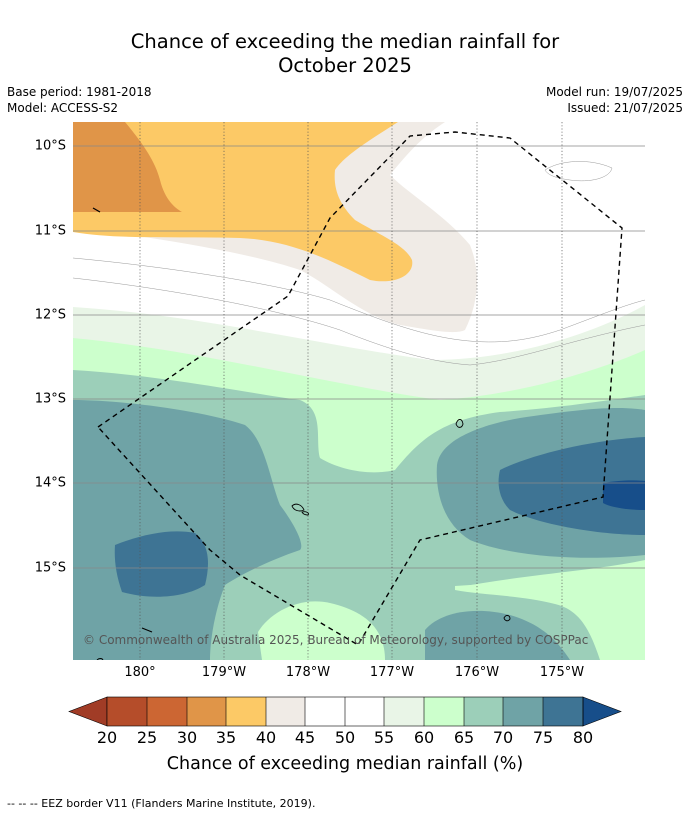 The width and height of the screenshot is (690, 816). Describe the element at coordinates (187, 530) in the screenshot. I see `zone-70-75-west` at that location.